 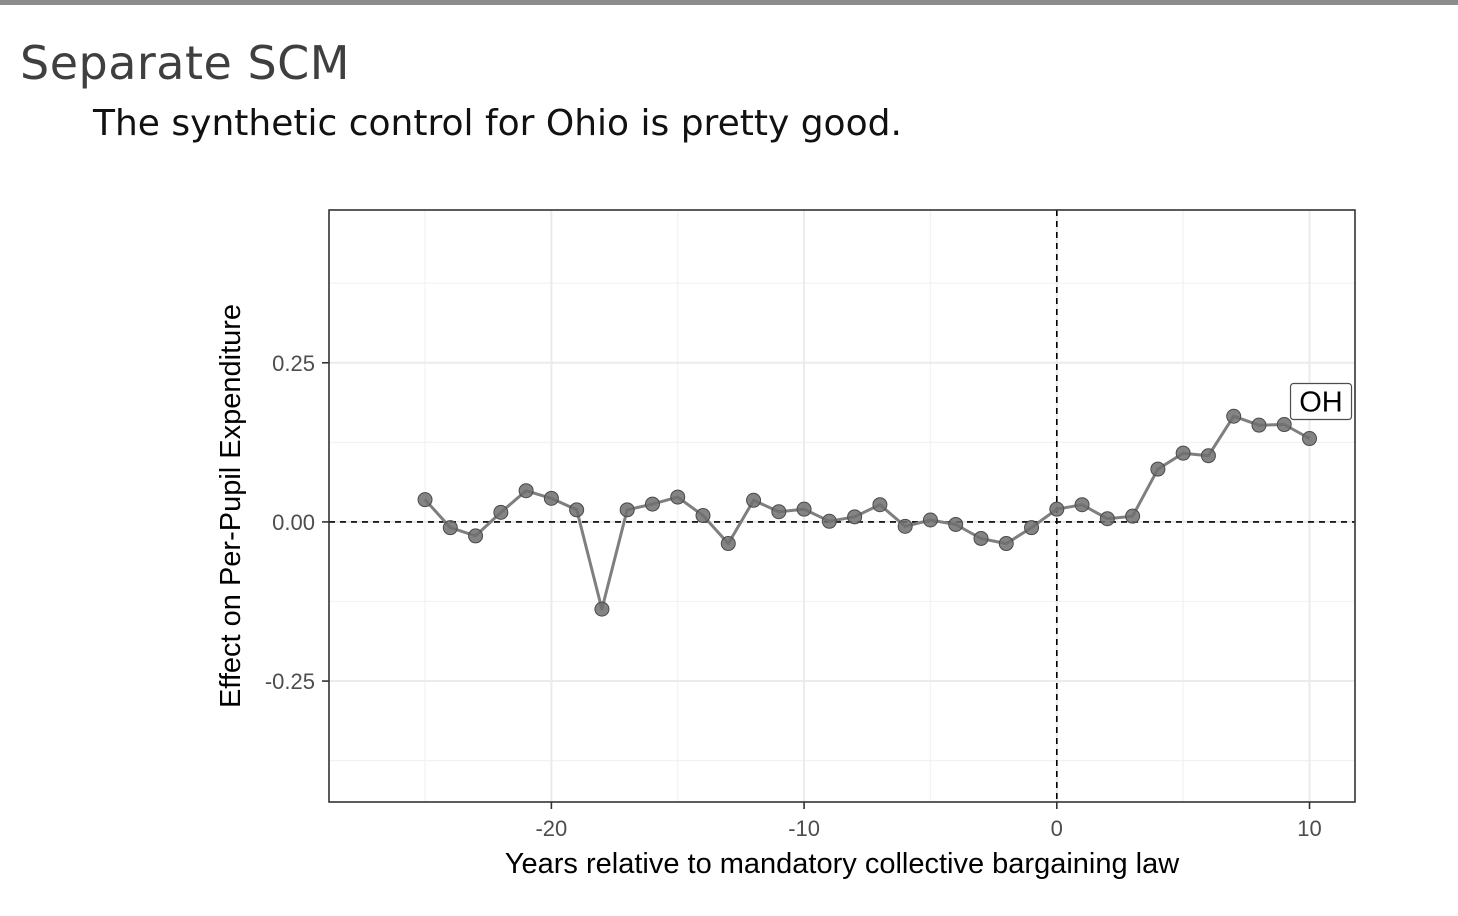 I want to click on y-axis-ticks: 0.25 0.00 -0.25, so click(x=297, y=522).